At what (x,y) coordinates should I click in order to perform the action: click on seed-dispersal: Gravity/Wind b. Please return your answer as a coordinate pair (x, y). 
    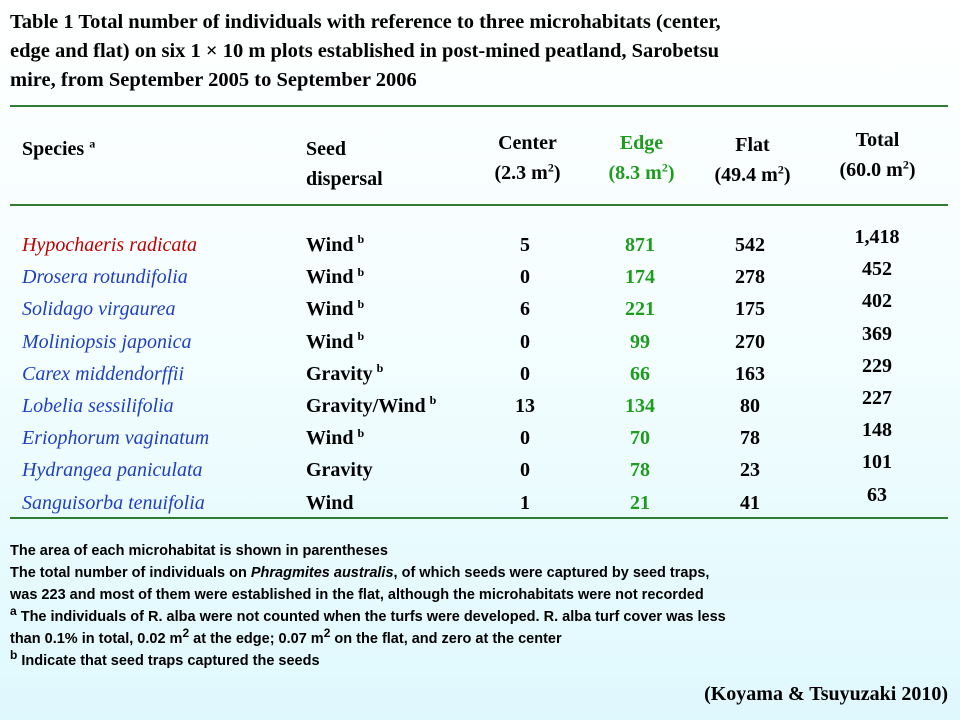
    Looking at the image, I should click on (371, 405).